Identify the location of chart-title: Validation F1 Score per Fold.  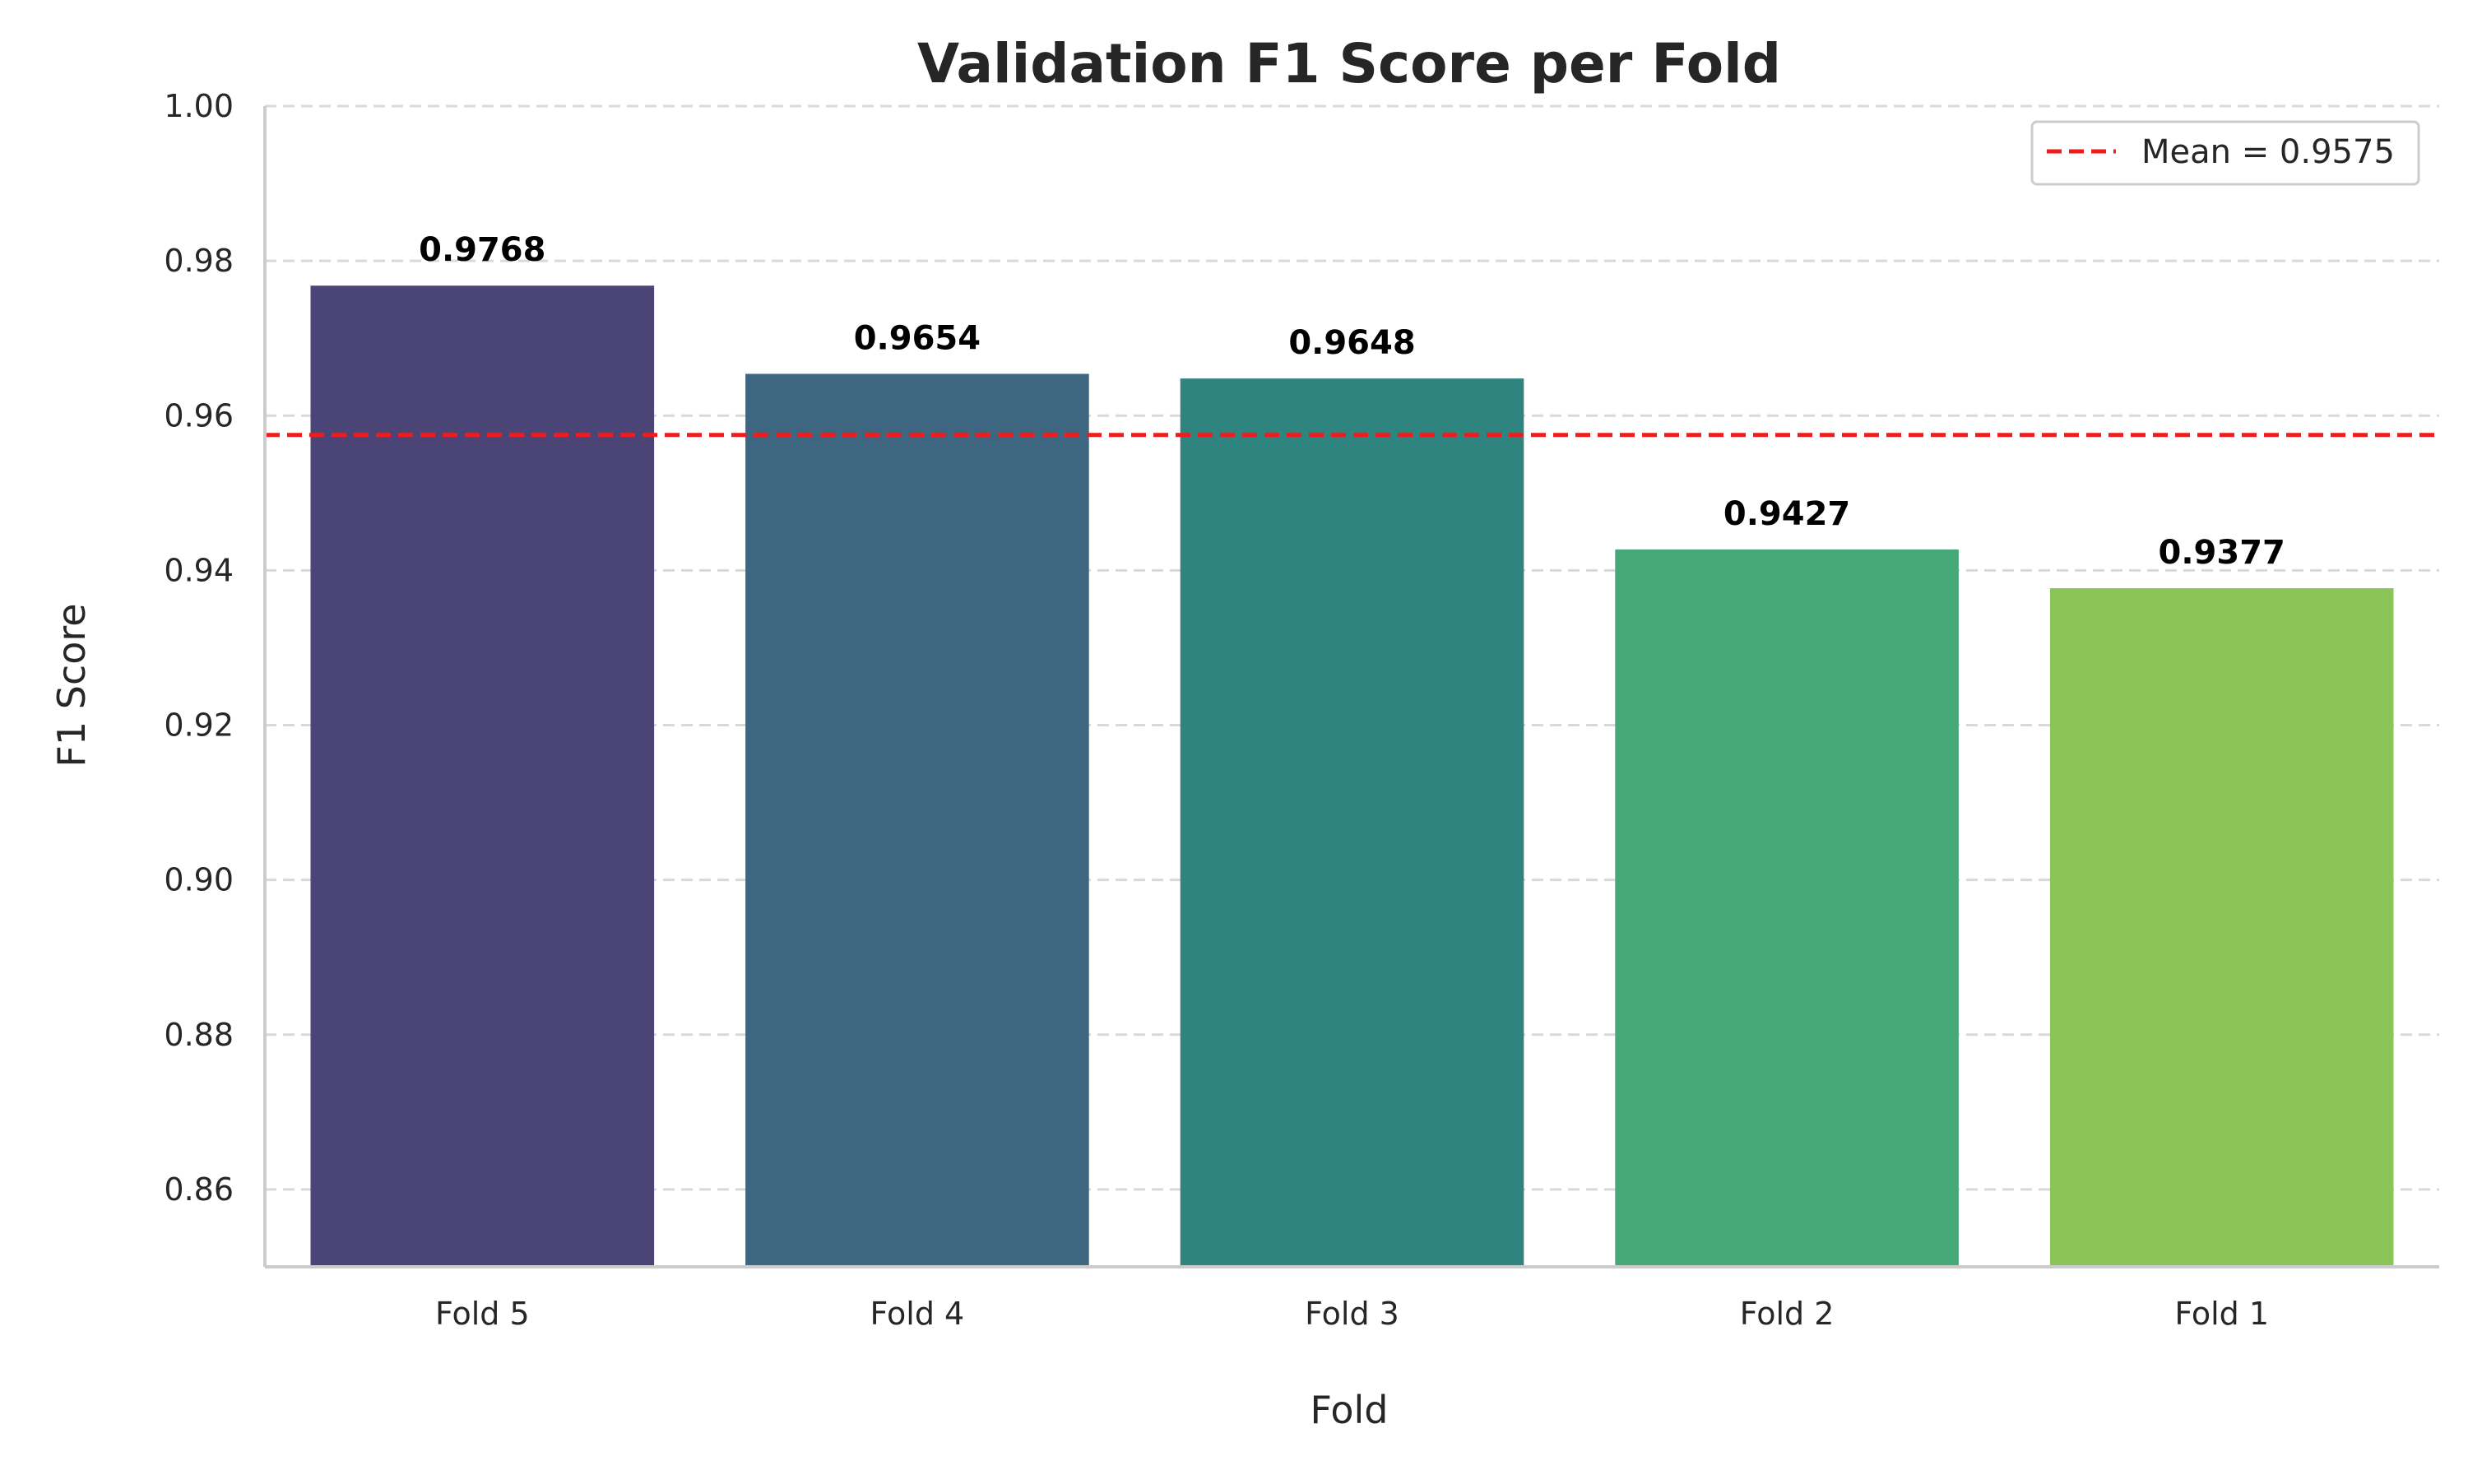
(1349, 63).